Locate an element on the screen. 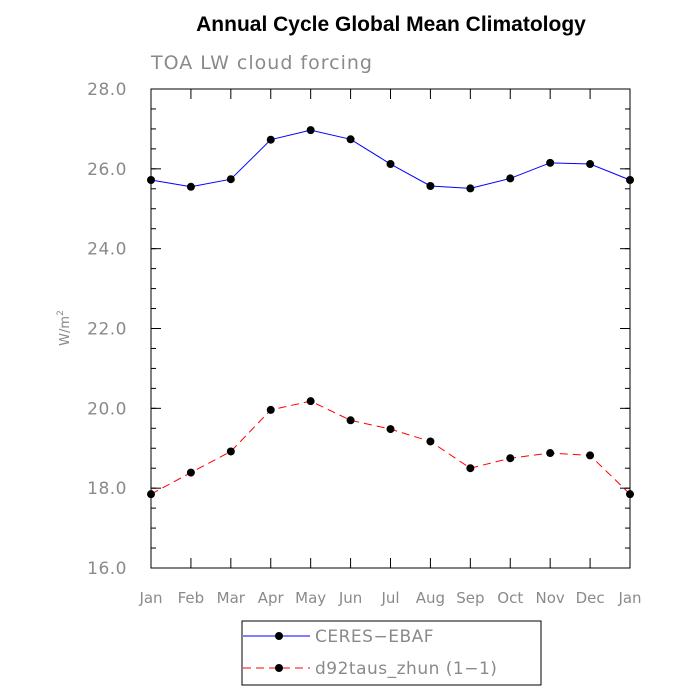 The image size is (700, 700). x-tick-label: Jul is located at coordinates (389, 598).